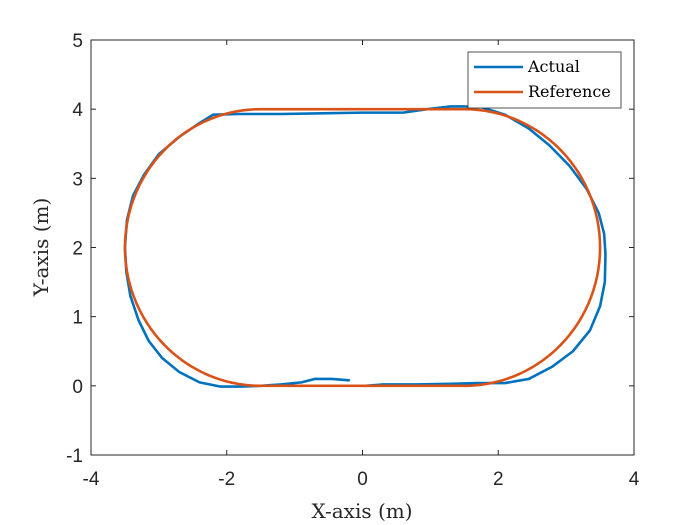 This screenshot has height=525, width=700. I want to click on legend-label-reference: Reference, so click(569, 91).